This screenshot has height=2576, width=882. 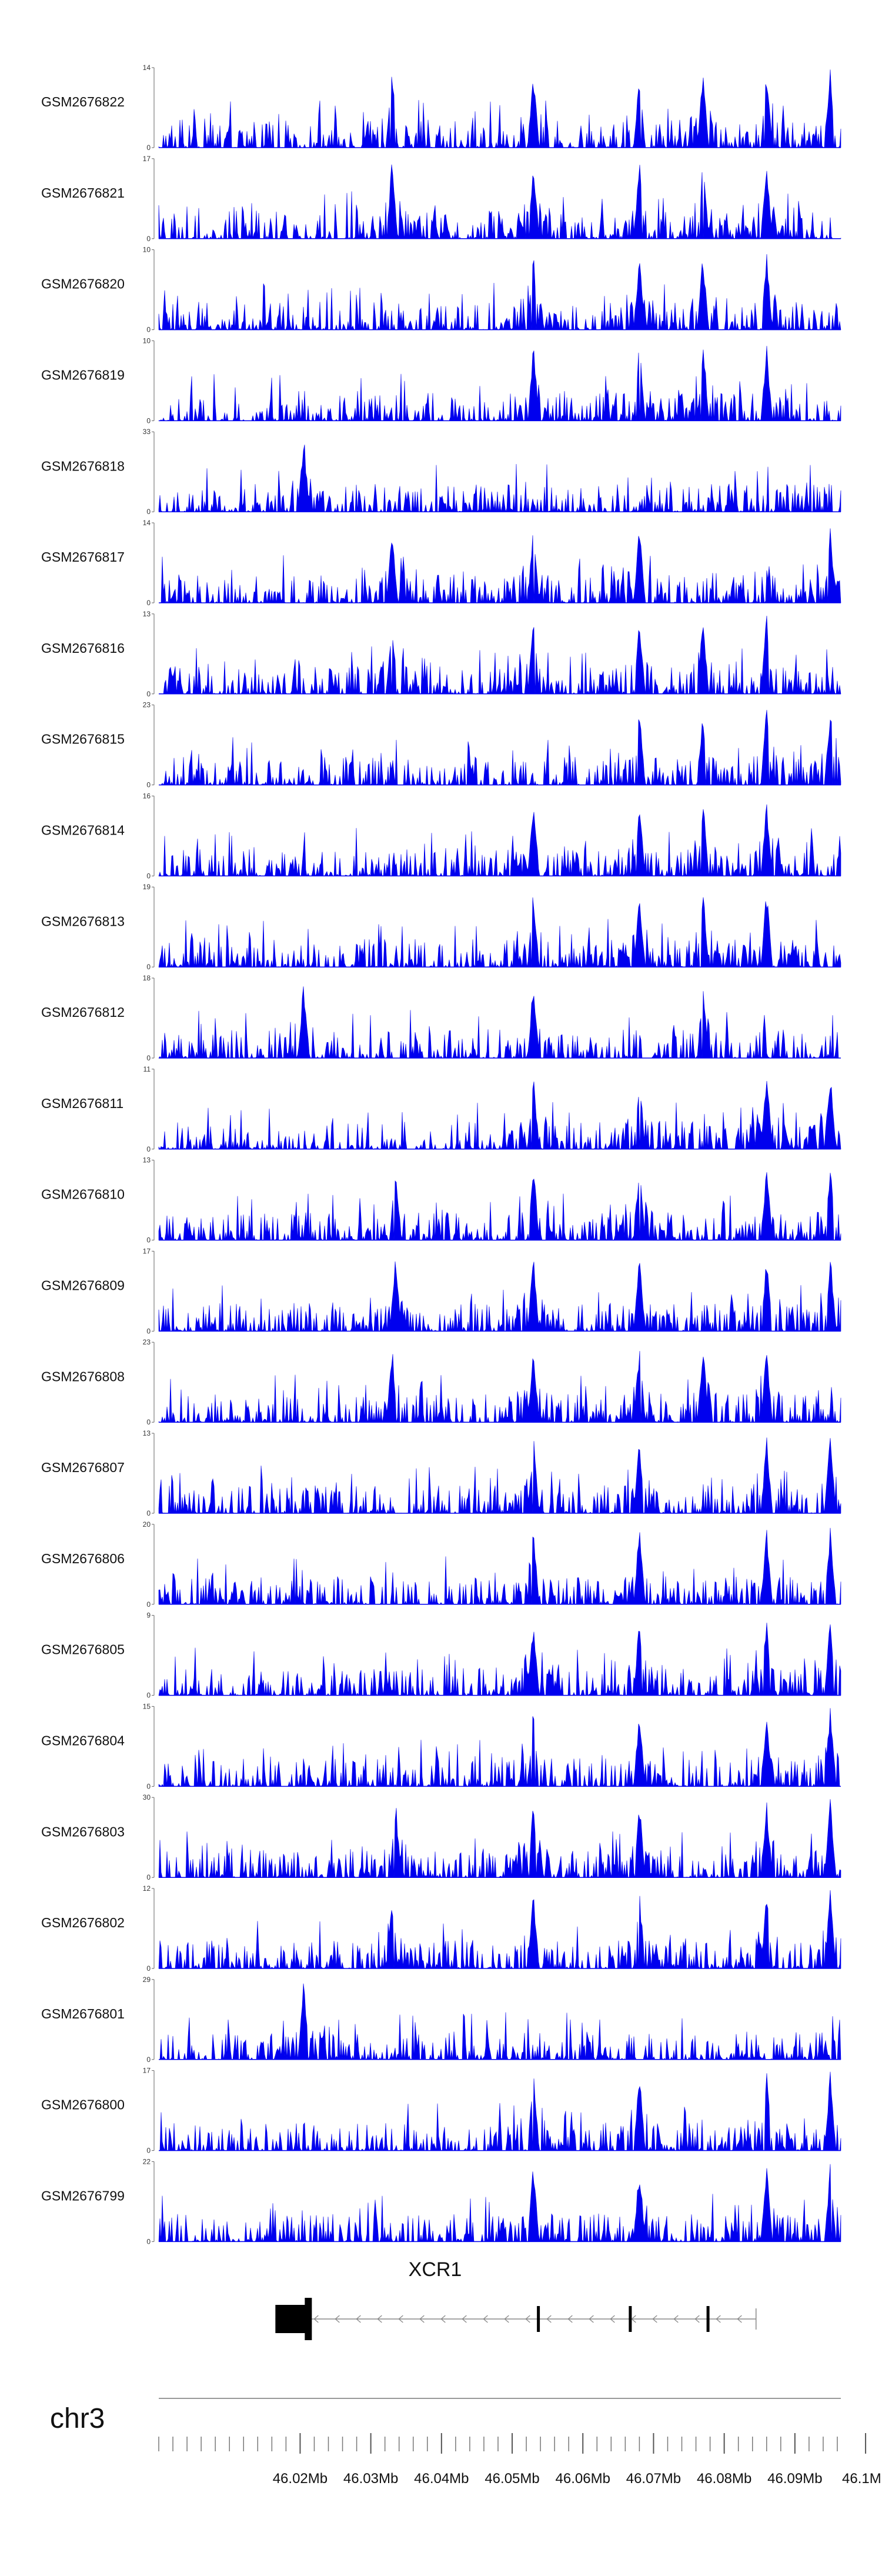 I want to click on track-label: GSM2676822, so click(x=83, y=101).